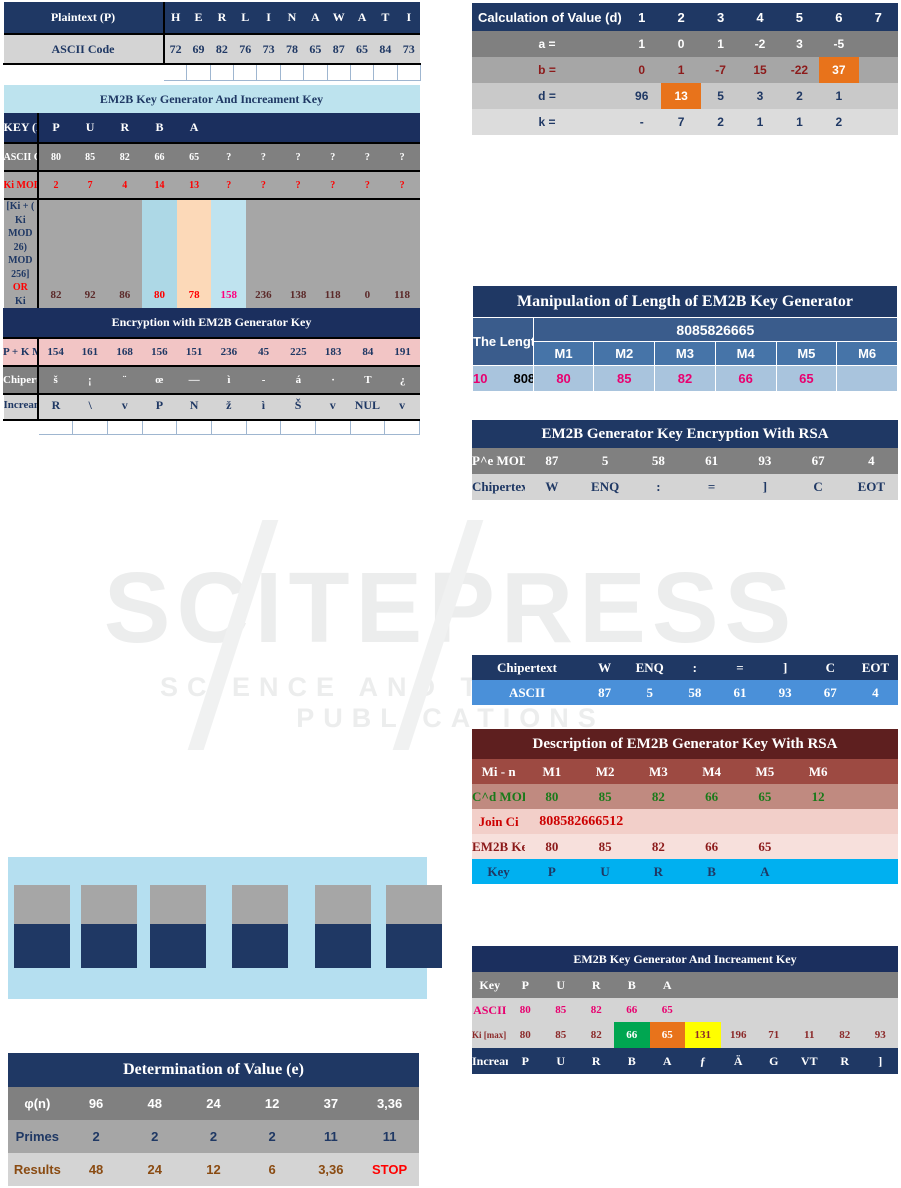 The width and height of the screenshot is (901, 1188). I want to click on m-column-header: M4, so click(745, 353).